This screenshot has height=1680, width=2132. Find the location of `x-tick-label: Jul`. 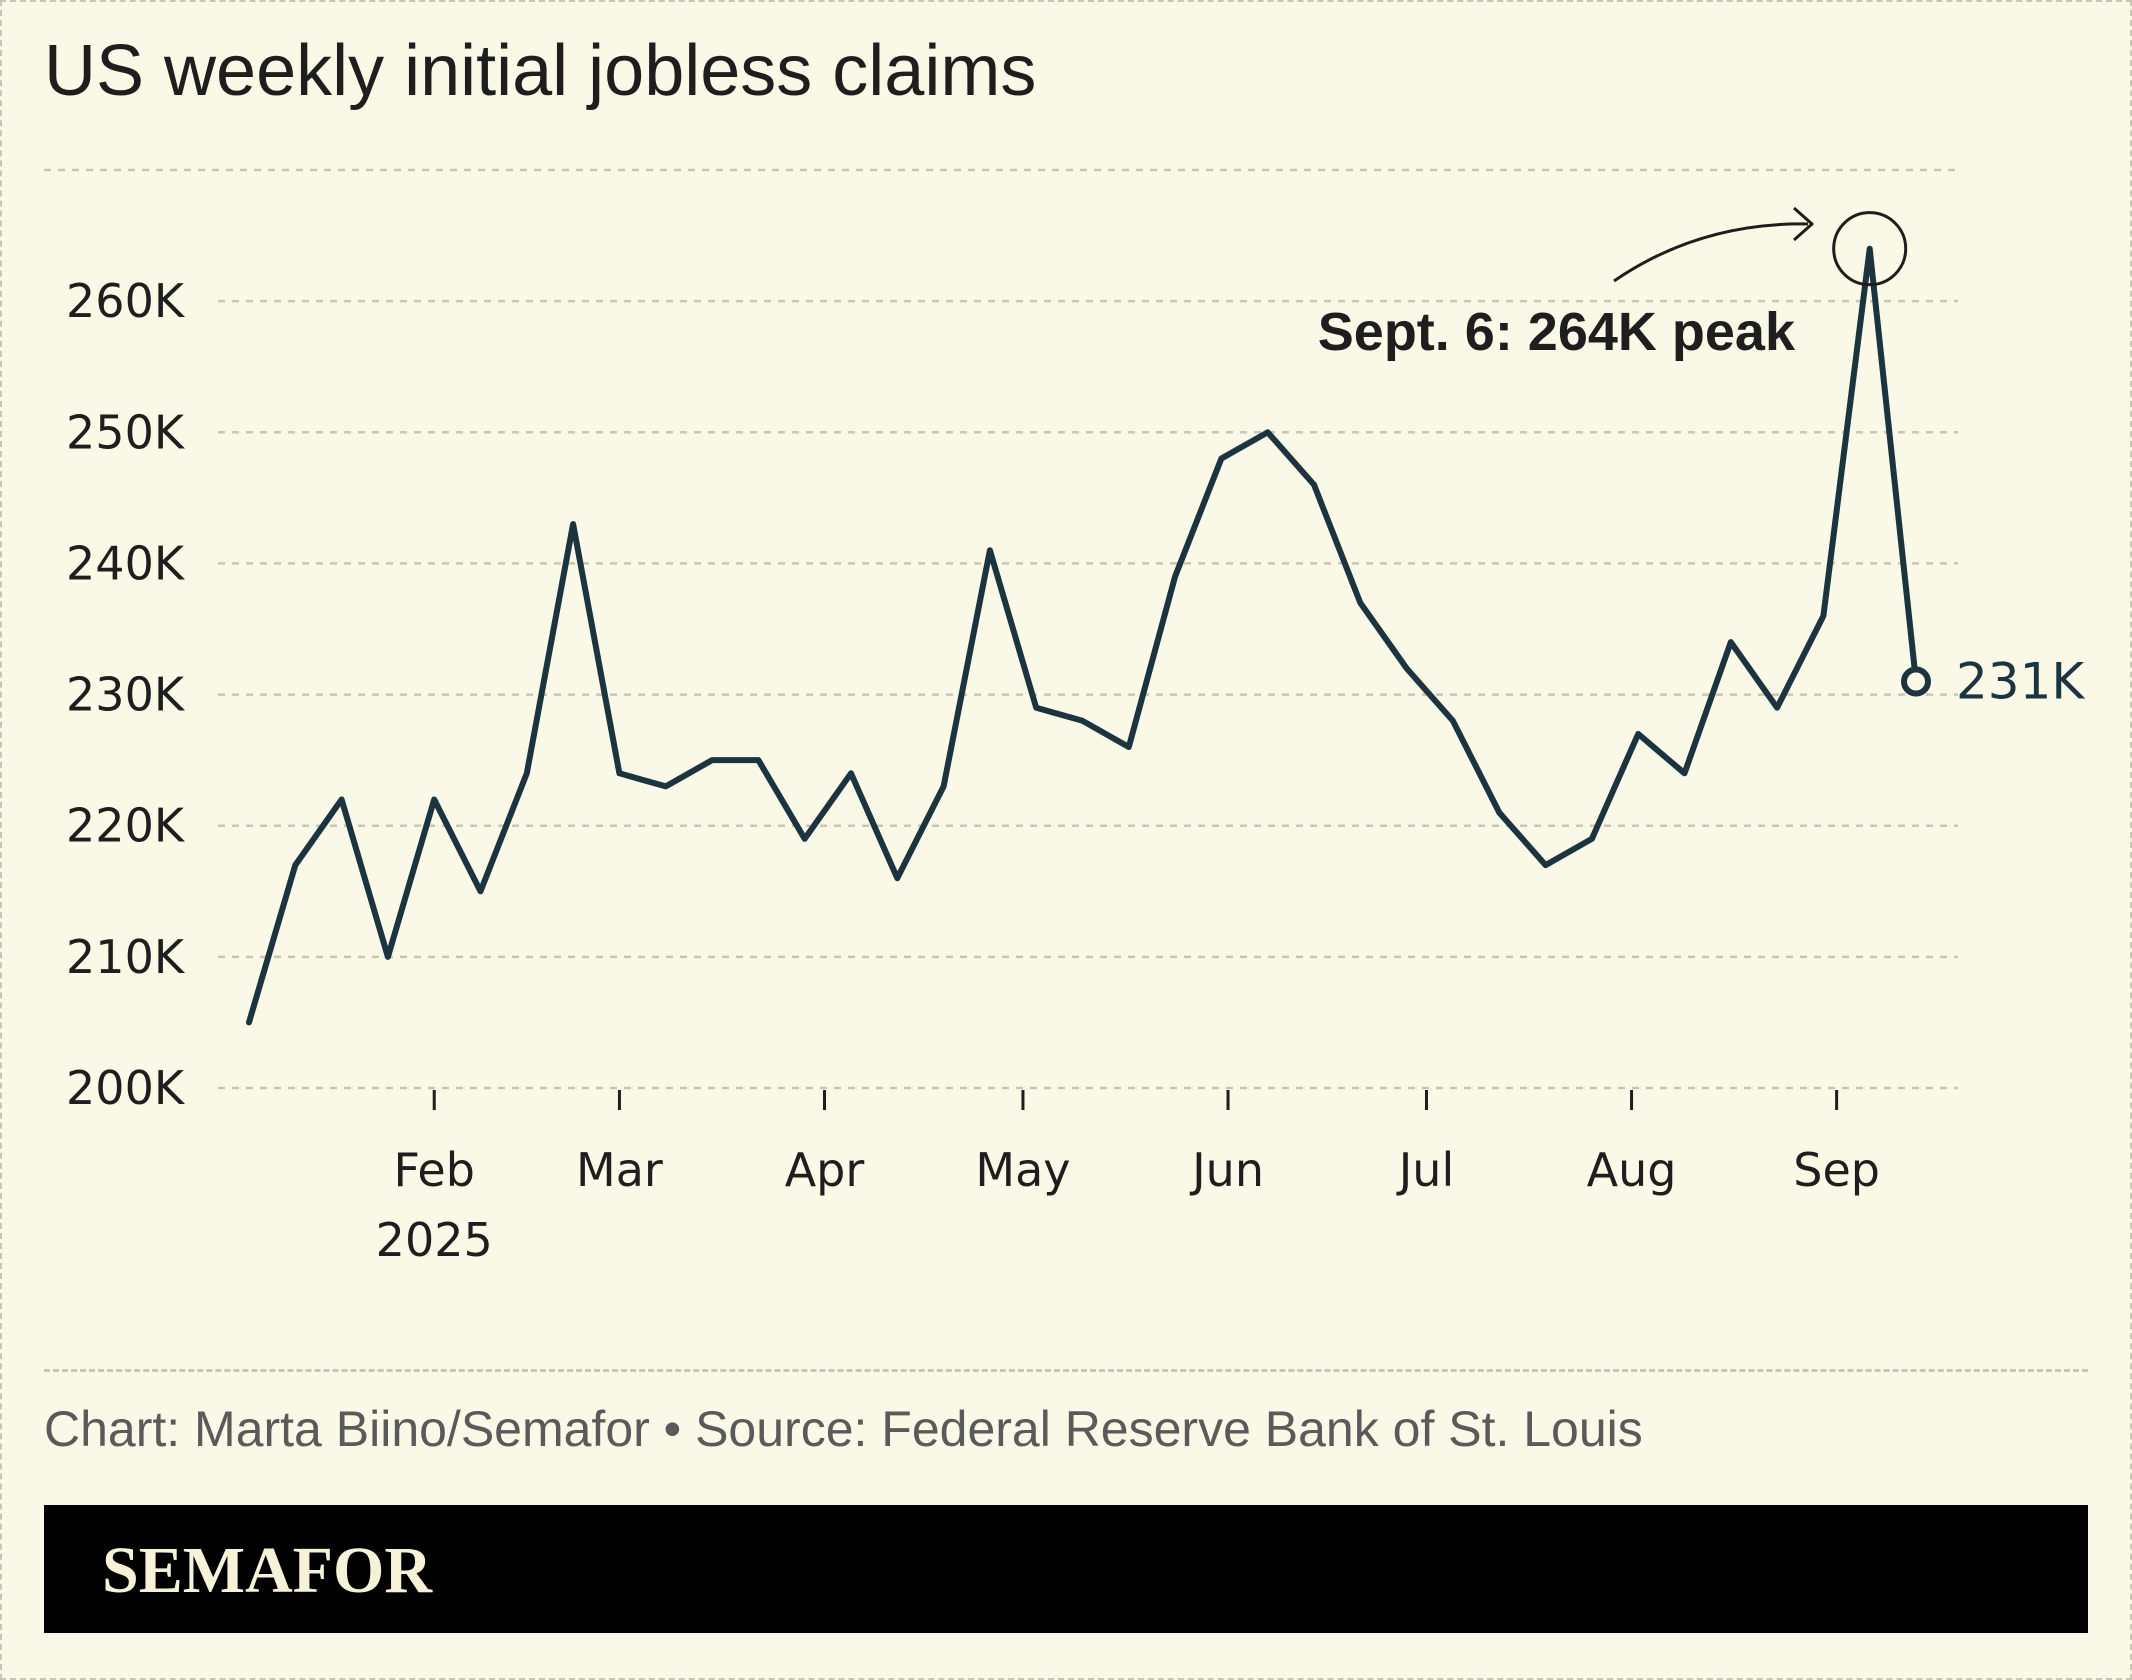

x-tick-label: Jul is located at coordinates (1425, 1170).